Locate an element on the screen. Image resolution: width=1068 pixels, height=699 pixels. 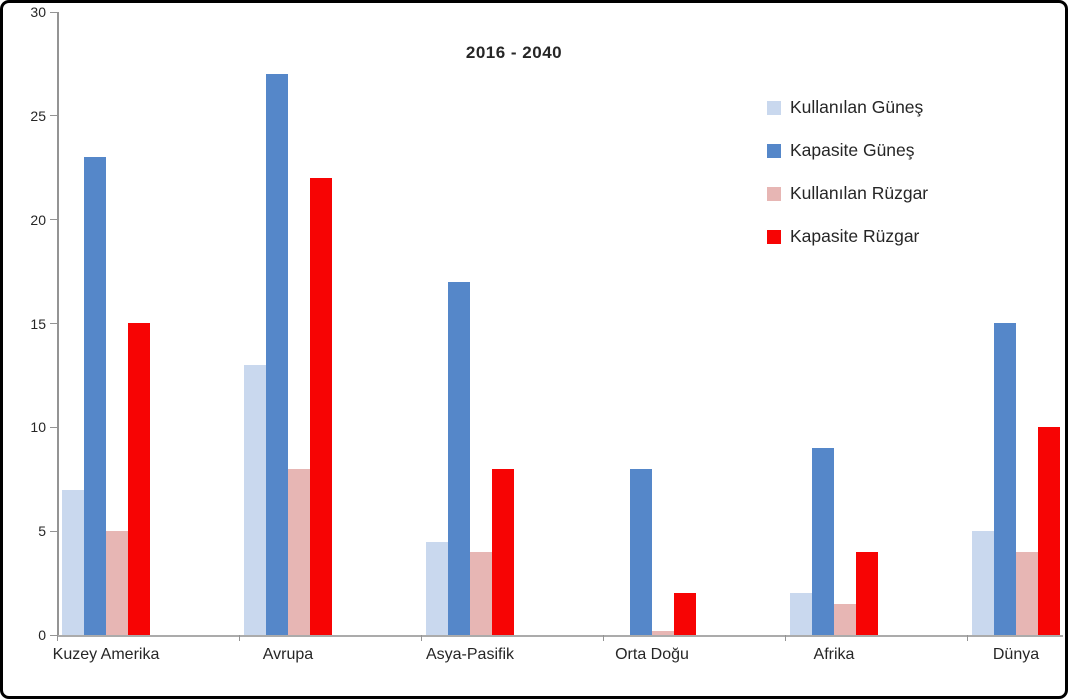
bar-kullanılan-güneş-kuzey-amerika is located at coordinates (73, 562).